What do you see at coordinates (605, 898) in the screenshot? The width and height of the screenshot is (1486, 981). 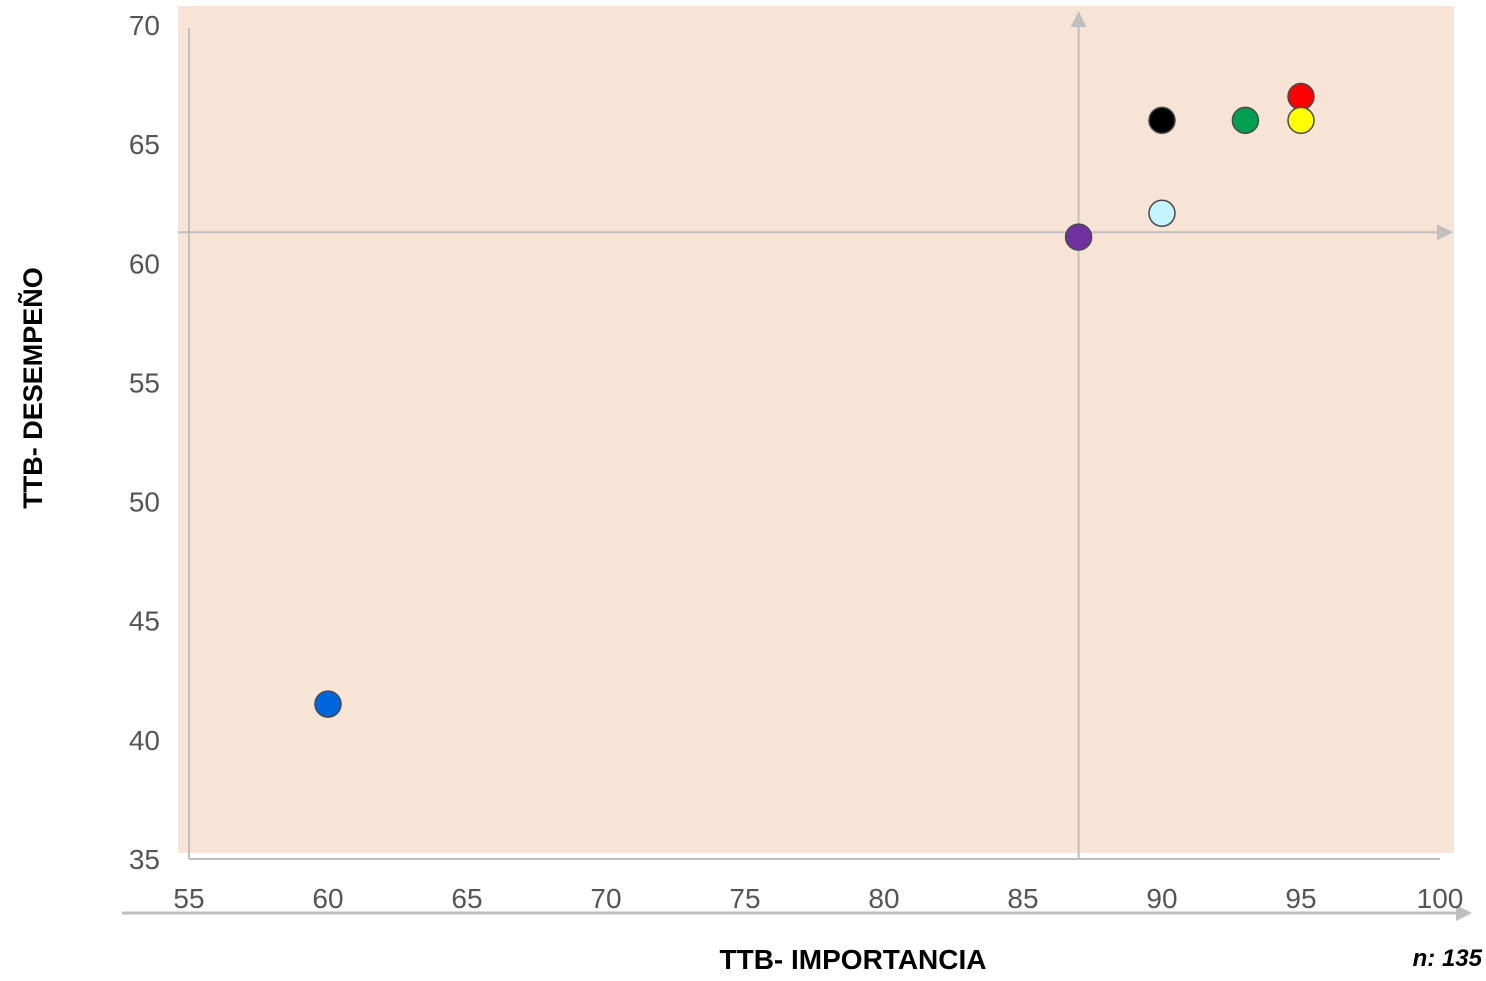 I see `x-tick-label: 70` at bounding box center [605, 898].